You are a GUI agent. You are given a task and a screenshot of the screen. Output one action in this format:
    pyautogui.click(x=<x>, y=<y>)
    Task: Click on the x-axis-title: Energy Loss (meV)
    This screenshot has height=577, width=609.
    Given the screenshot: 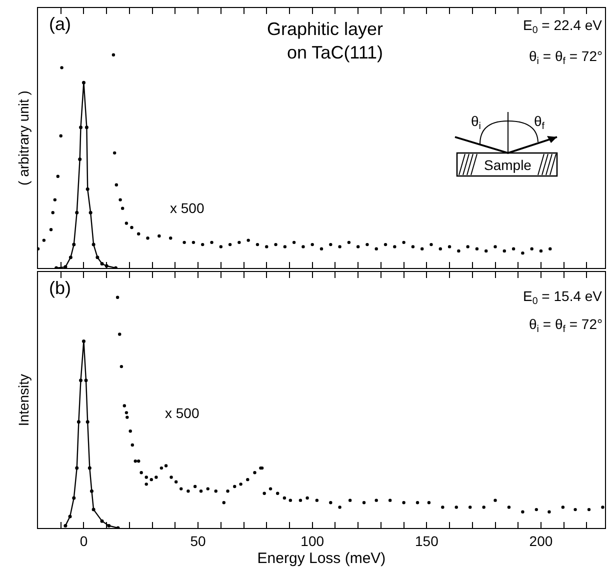 What is the action you would take?
    pyautogui.click(x=321, y=558)
    